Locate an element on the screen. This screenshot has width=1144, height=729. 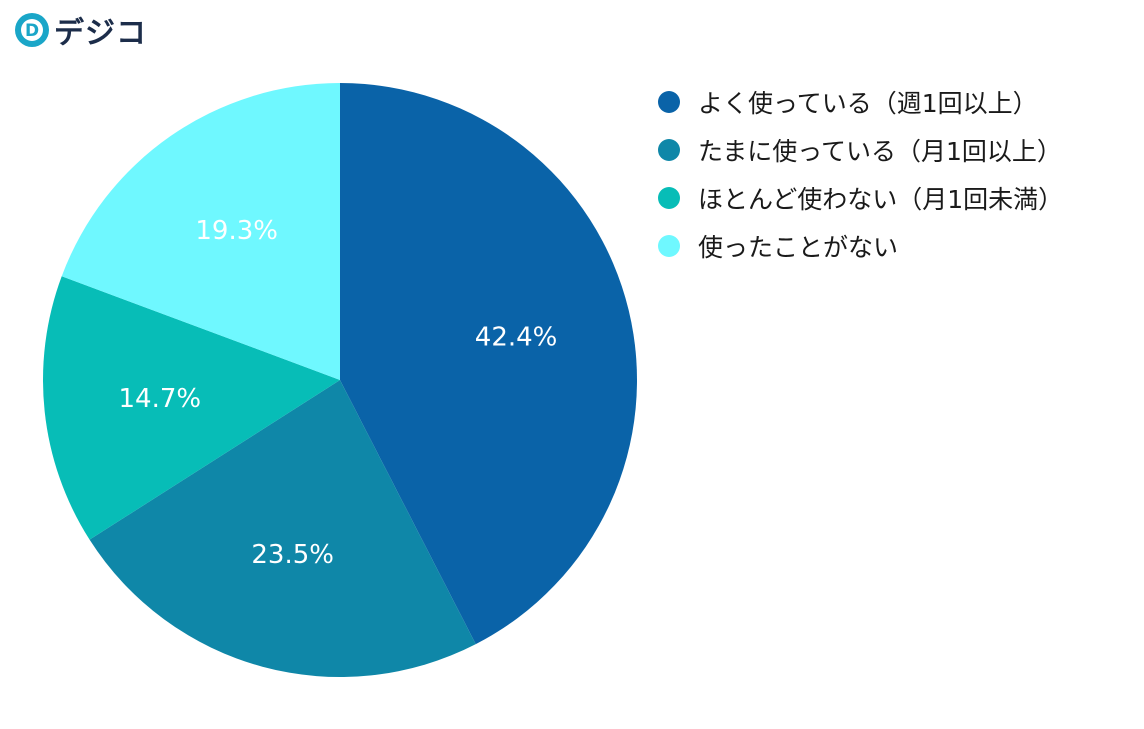
legend-item: ほとんど使わない（月1回未満） is located at coordinates (860, 198).